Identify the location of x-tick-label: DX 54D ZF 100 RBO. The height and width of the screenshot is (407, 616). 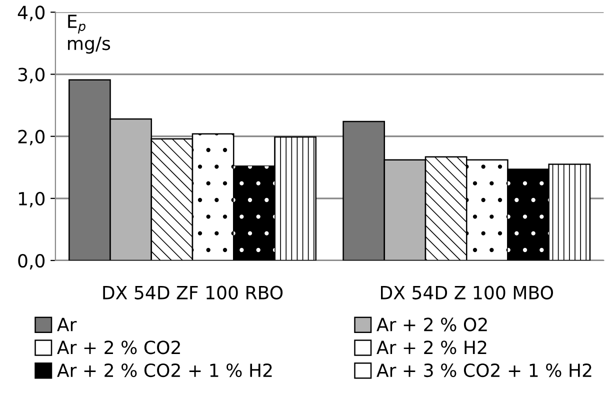
(193, 293).